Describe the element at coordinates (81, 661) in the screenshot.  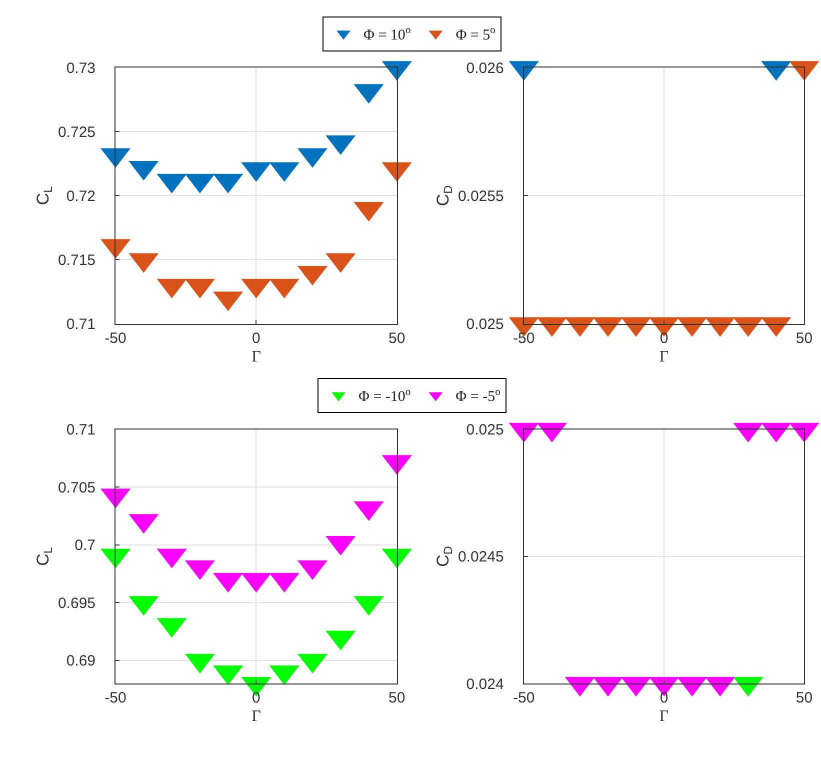
I see `y-tick-label: 0.69` at that location.